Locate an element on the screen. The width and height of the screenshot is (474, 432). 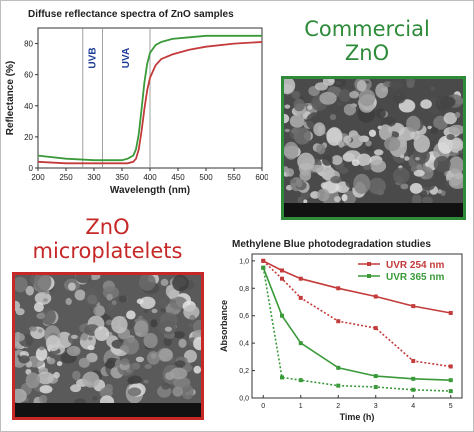
y-axis-label: Absorbance is located at coordinates (224, 326).